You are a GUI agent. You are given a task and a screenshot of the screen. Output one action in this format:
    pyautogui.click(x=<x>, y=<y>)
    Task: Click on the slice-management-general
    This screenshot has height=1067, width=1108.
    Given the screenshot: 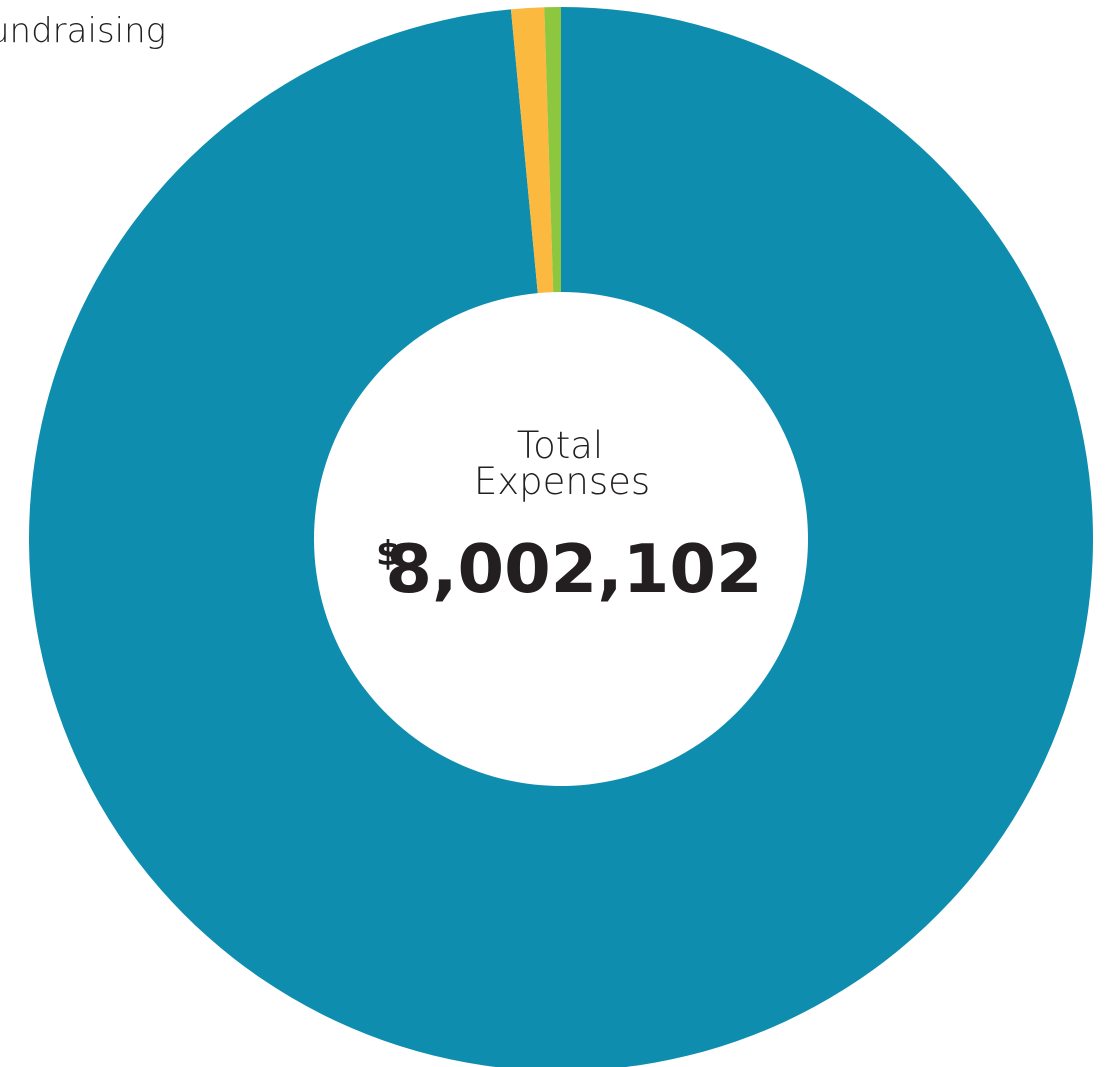 What is the action you would take?
    pyautogui.click(x=552, y=150)
    